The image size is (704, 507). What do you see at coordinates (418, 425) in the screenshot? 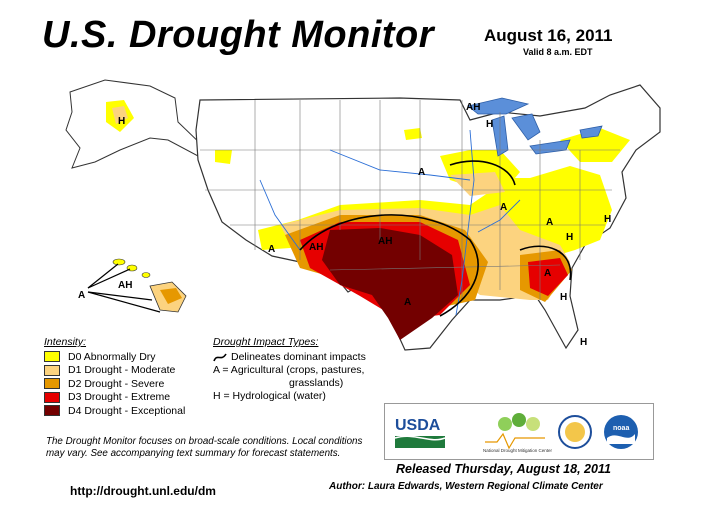
I see `usda-logo-text: USDA` at bounding box center [418, 425].